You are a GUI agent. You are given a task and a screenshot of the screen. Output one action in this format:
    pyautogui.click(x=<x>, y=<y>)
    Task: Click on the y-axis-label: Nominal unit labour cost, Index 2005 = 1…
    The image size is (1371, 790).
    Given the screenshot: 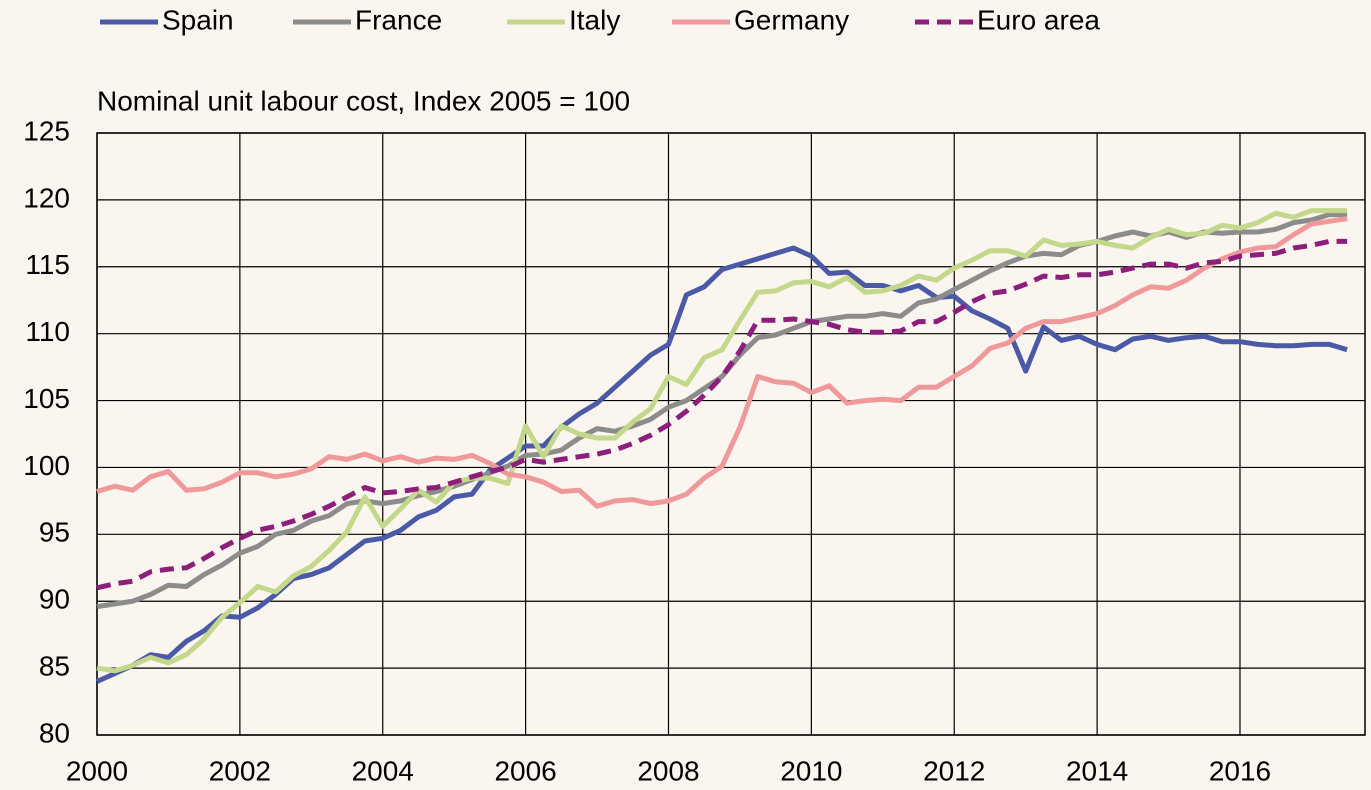 What is the action you would take?
    pyautogui.click(x=363, y=100)
    